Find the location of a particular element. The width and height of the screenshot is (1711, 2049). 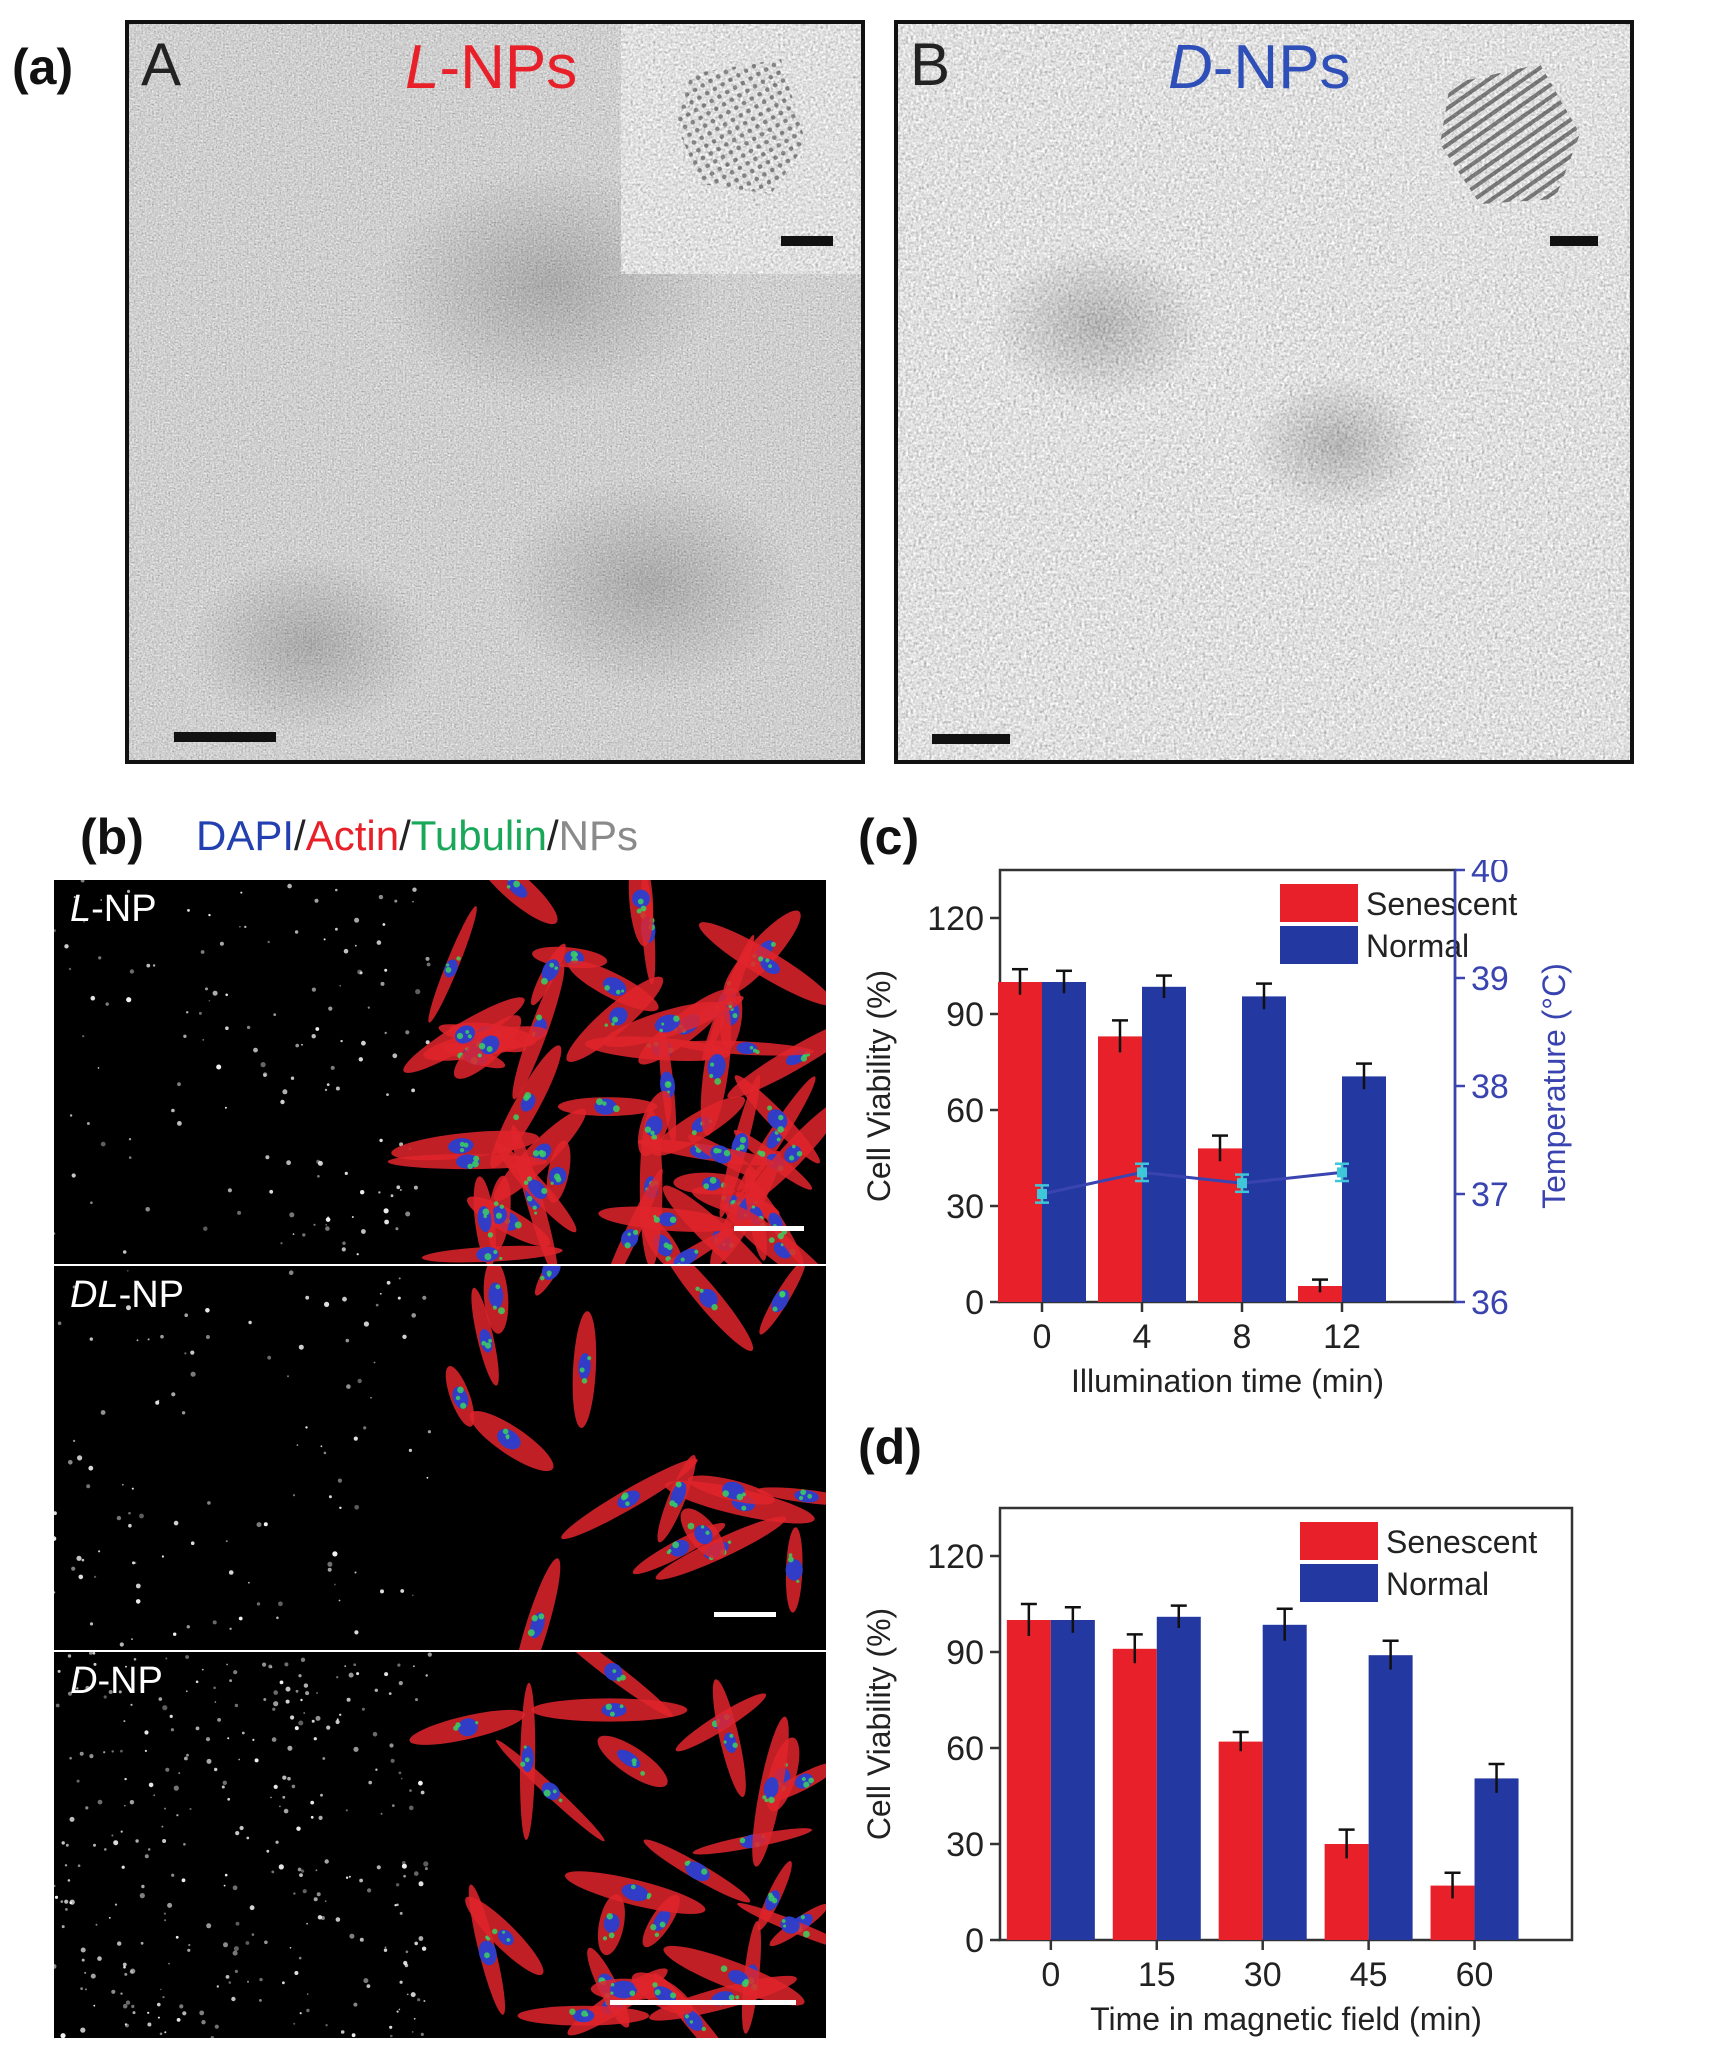

y2-axis-label: Temperature (°C) is located at coordinates (1554, 1086).